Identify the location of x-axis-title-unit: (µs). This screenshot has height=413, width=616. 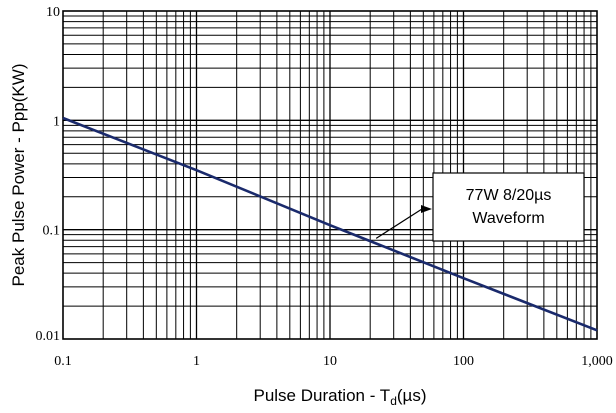
(412, 395).